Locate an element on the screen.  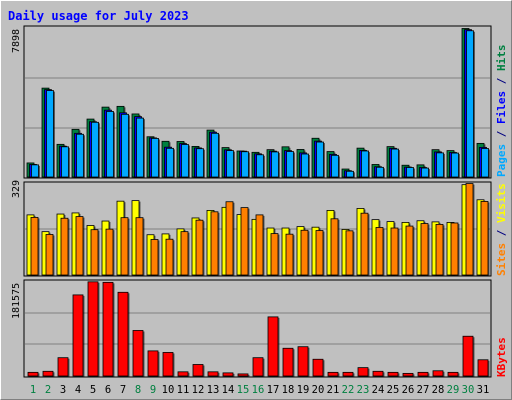
visits-axis-legend: Sites / Visits is located at coordinates (501, 229).